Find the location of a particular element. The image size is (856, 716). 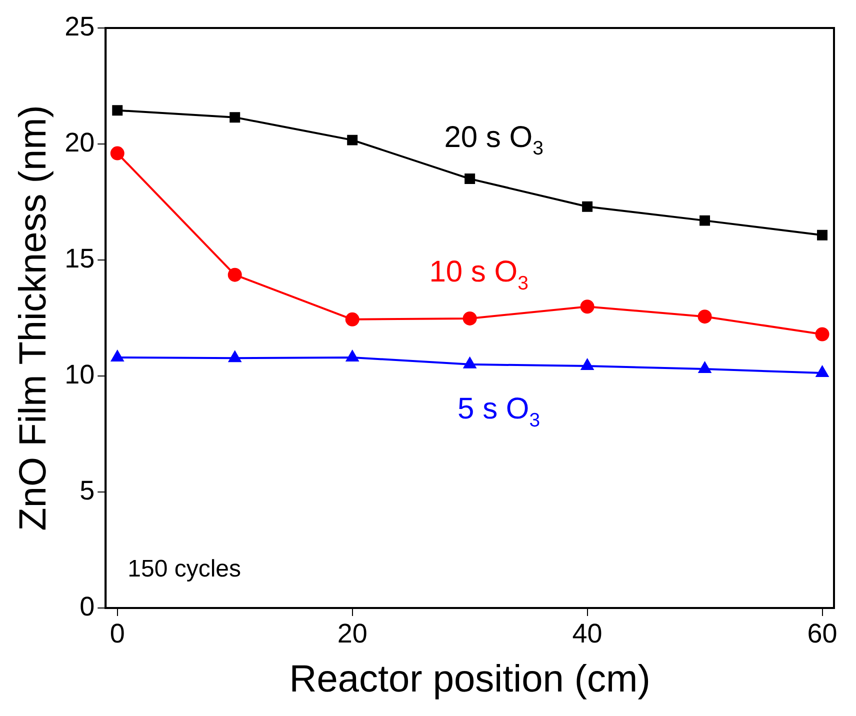

y-tick-label: 25 is located at coordinates (79, 26).